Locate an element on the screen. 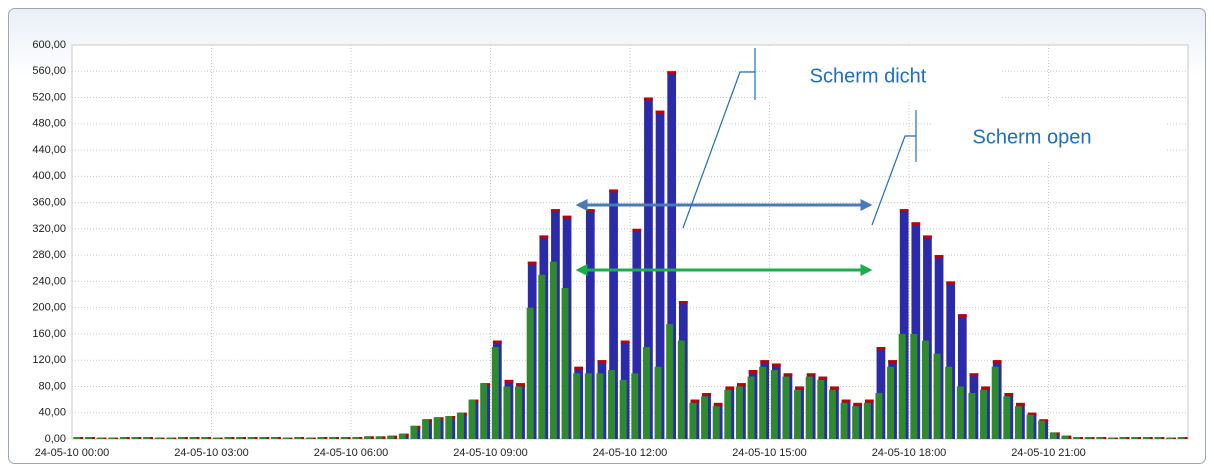 Image resolution: width=1214 pixels, height=473 pixels. annotation: Scherm dicht is located at coordinates (868, 76).